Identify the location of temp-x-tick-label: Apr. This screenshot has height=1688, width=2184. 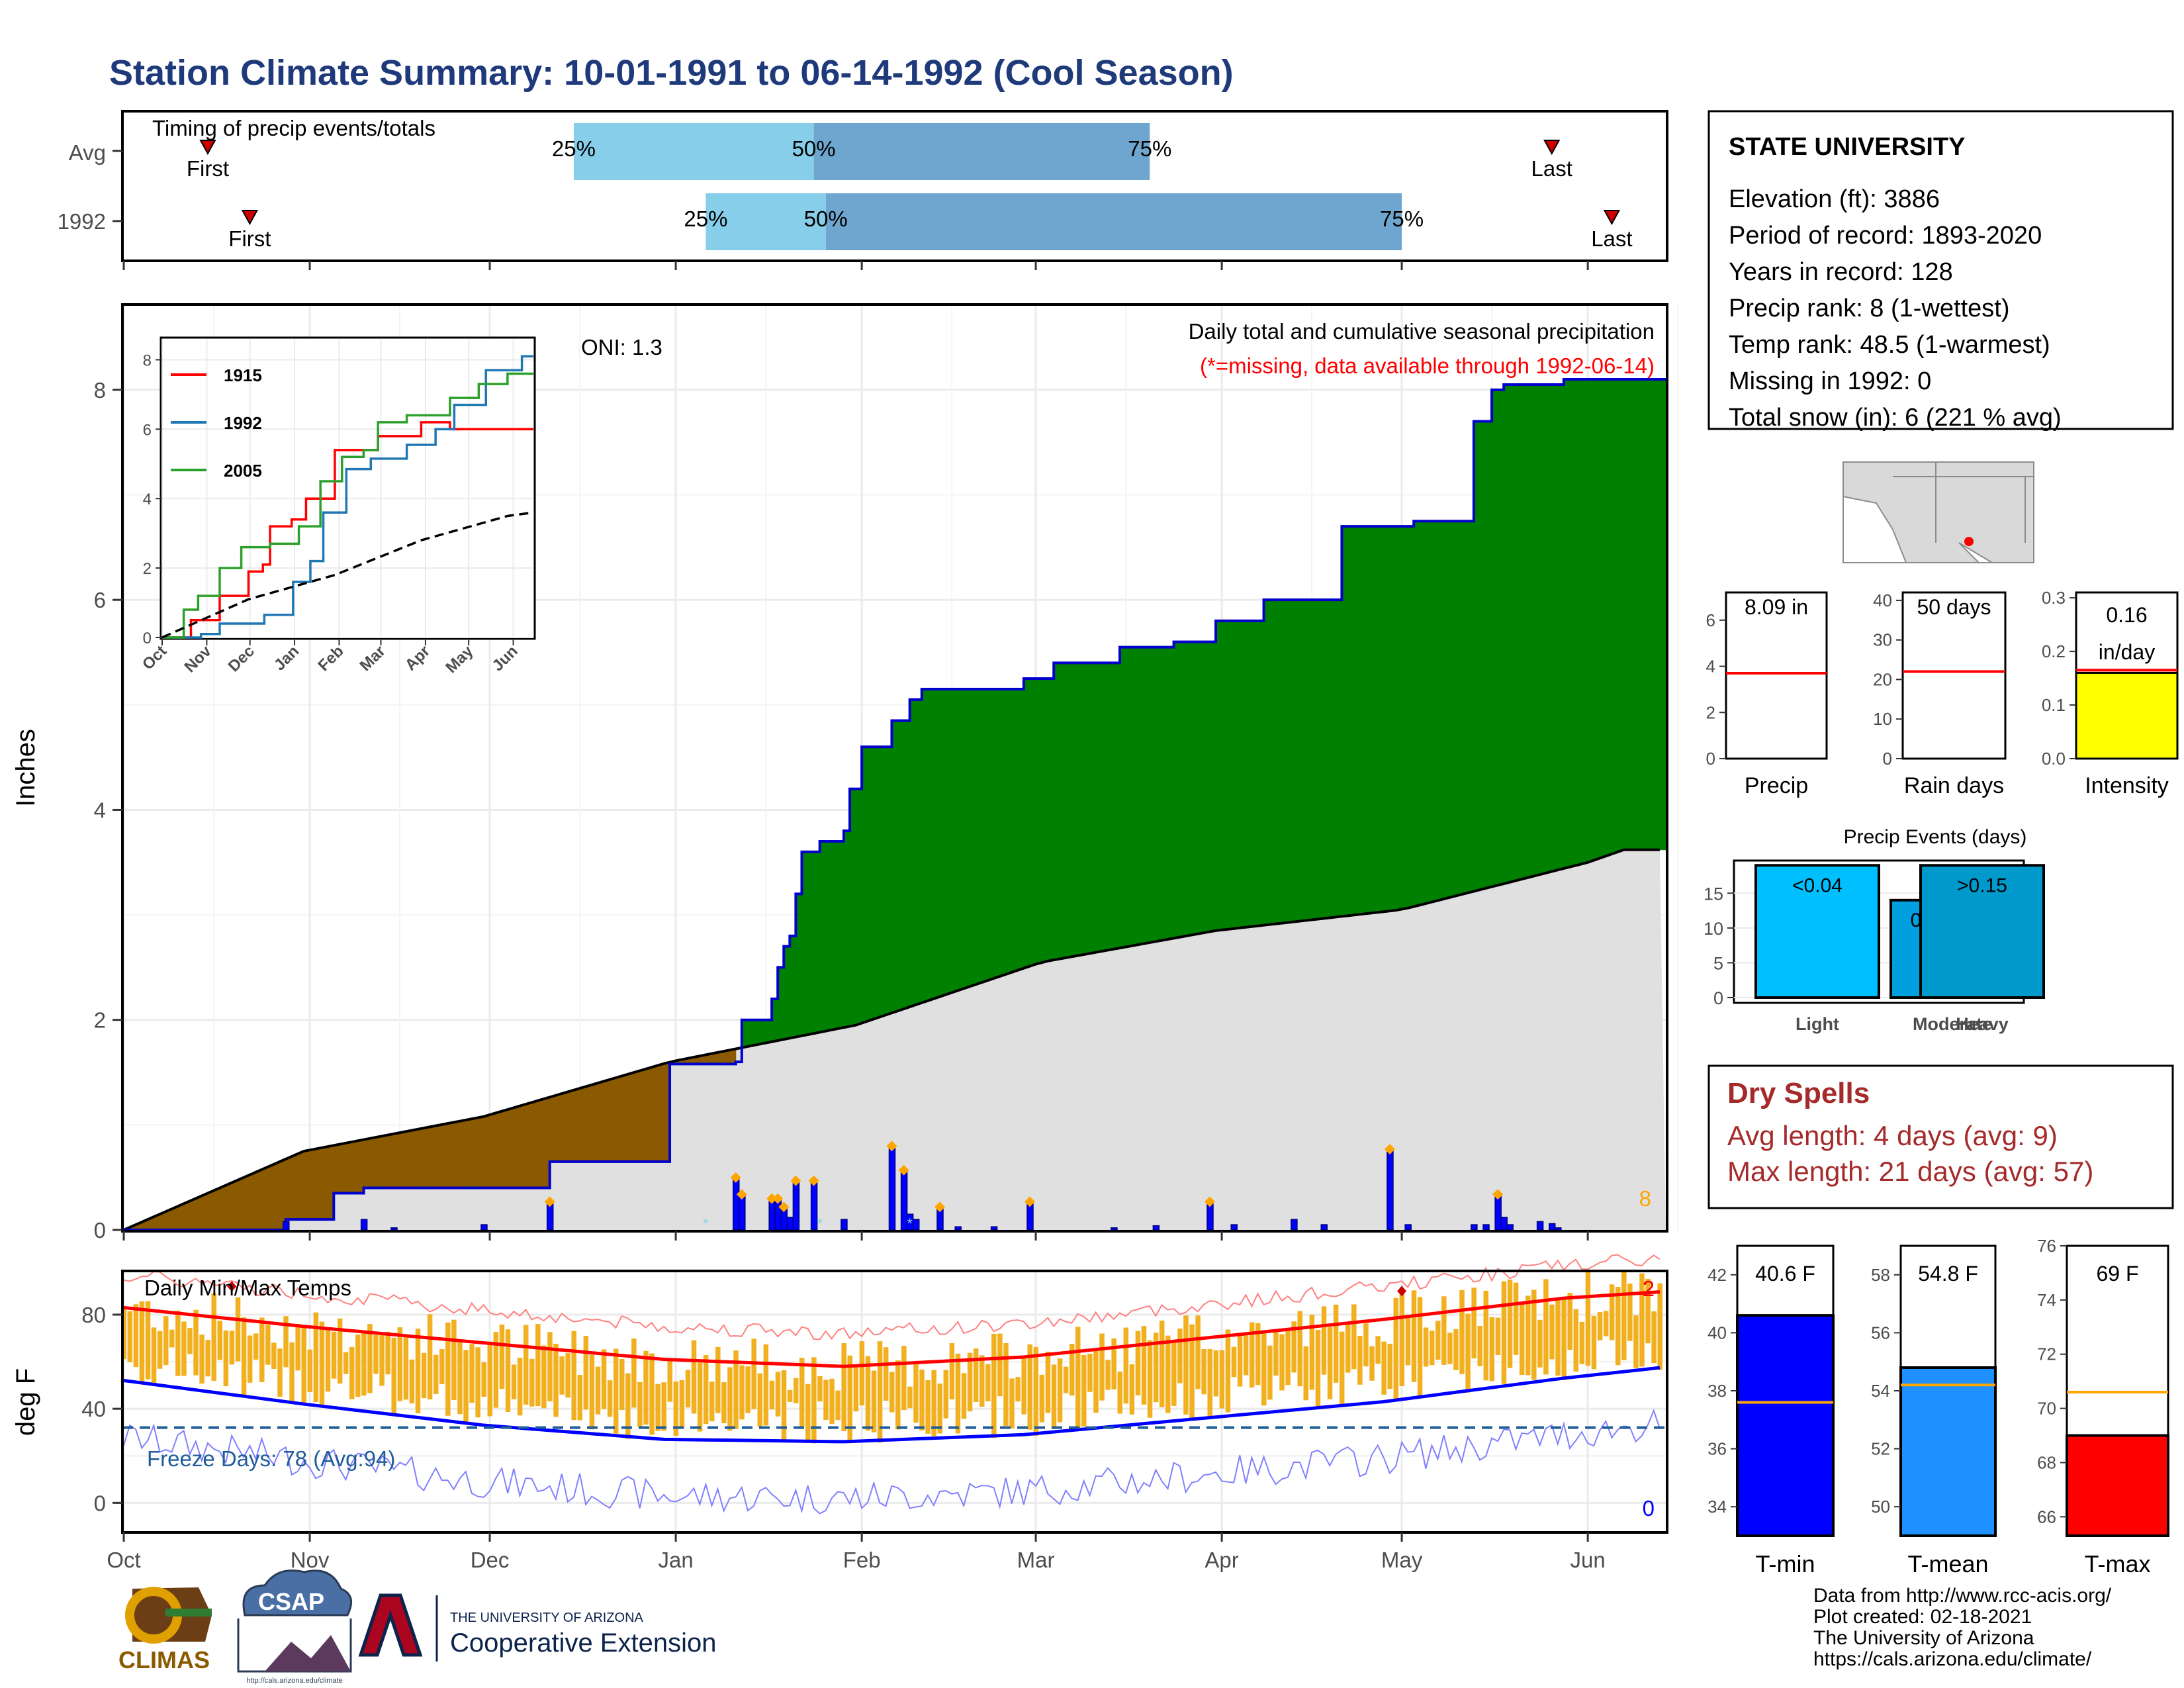
(1221, 1560).